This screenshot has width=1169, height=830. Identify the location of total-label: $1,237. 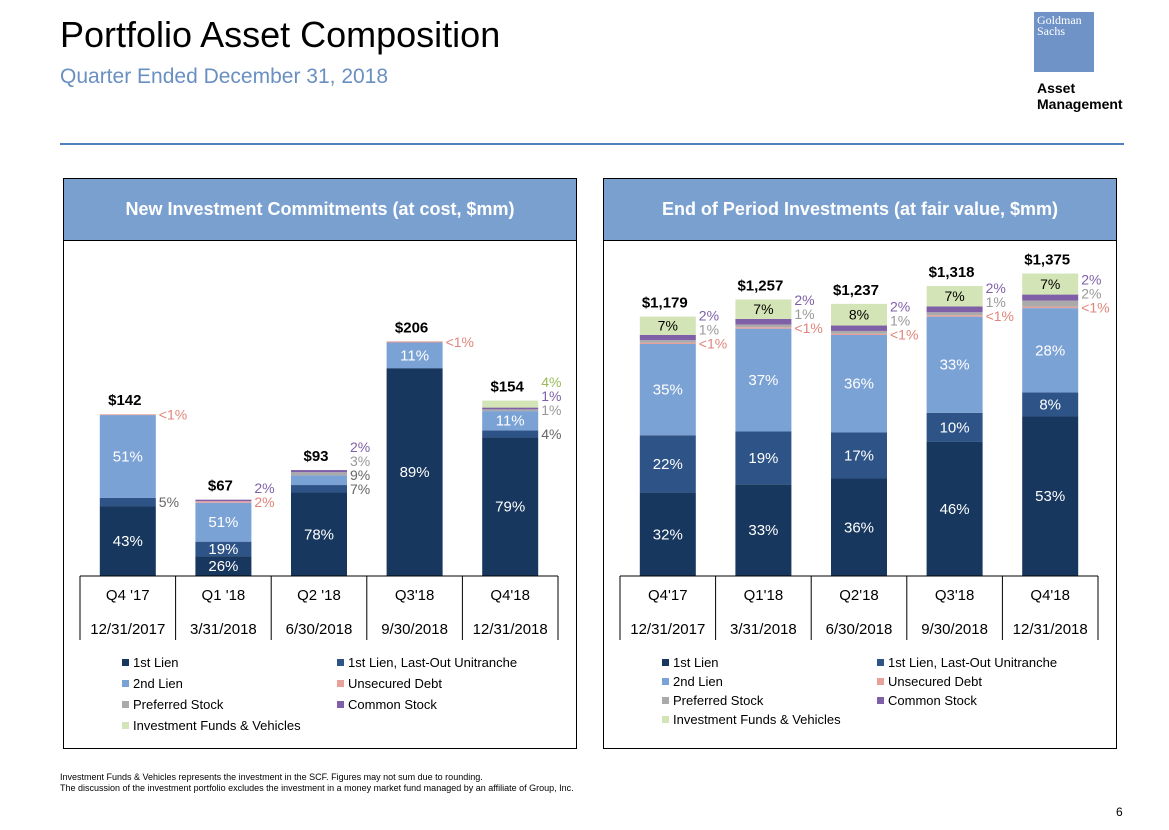
(856, 290).